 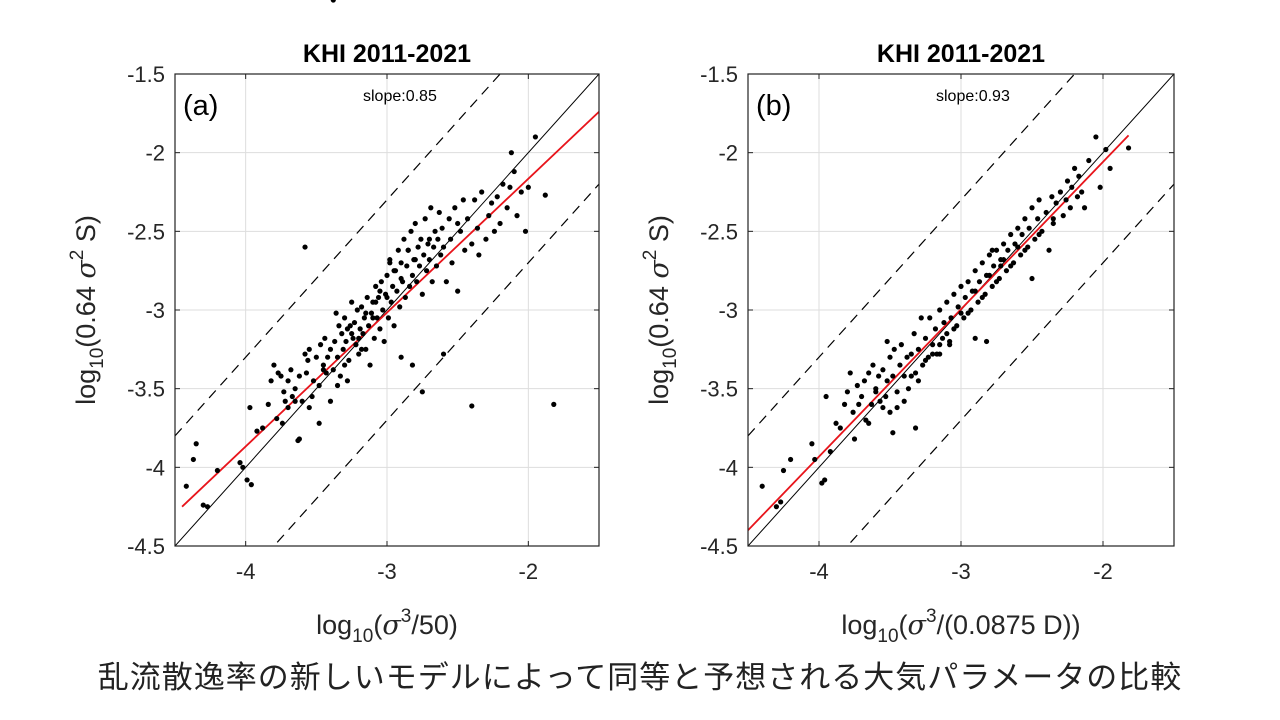 What do you see at coordinates (728, 310) in the screenshot?
I see `y-tick-label: -3` at bounding box center [728, 310].